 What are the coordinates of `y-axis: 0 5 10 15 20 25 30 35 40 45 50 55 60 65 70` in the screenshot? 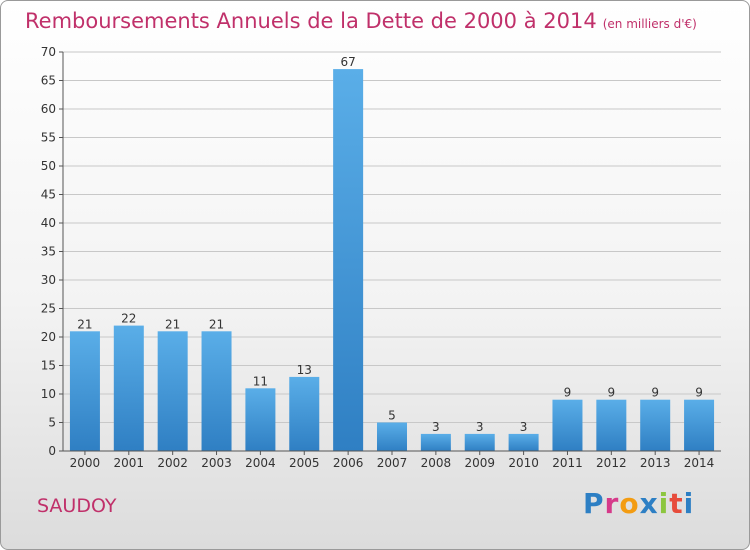 It's located at (52, 251).